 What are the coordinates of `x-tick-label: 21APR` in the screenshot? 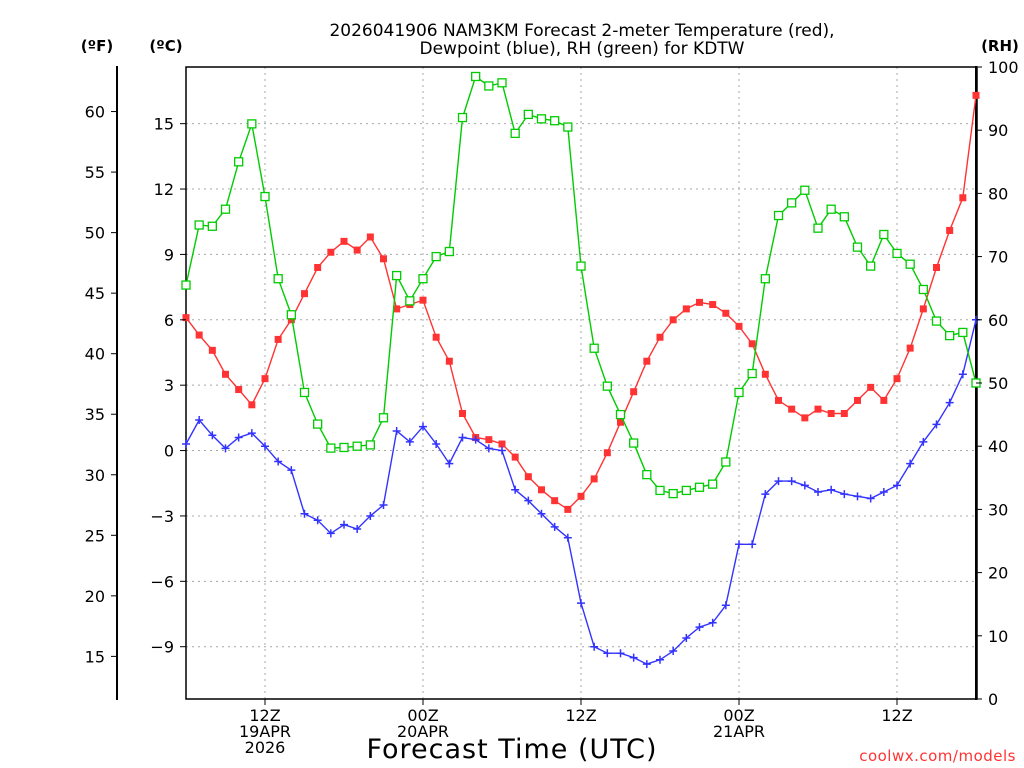 It's located at (739, 731).